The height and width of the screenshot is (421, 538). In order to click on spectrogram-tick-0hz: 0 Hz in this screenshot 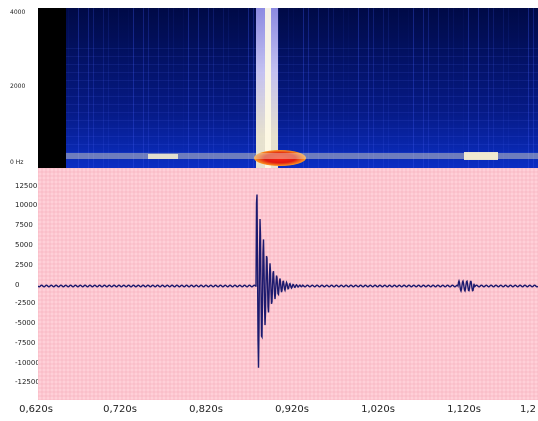, I will do `click(17, 162)`.